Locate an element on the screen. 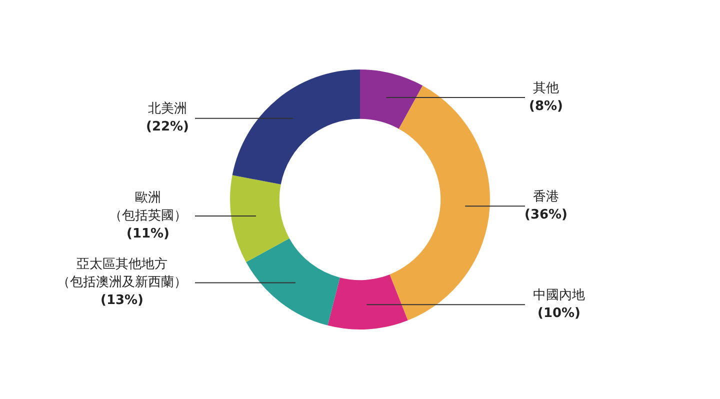  data-label: (22%) is located at coordinates (167, 127).